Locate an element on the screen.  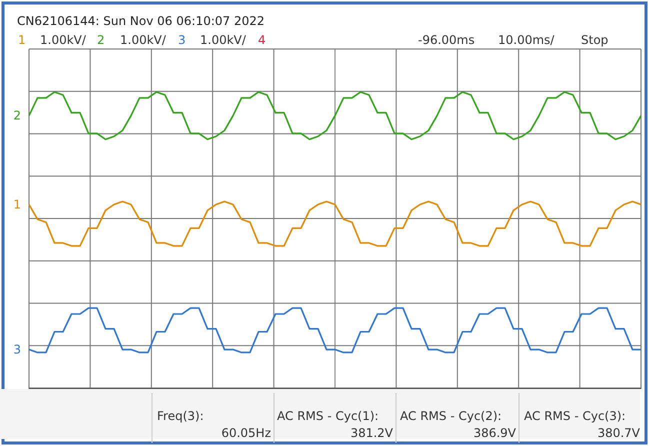
text: Stop is located at coordinates (594, 40).